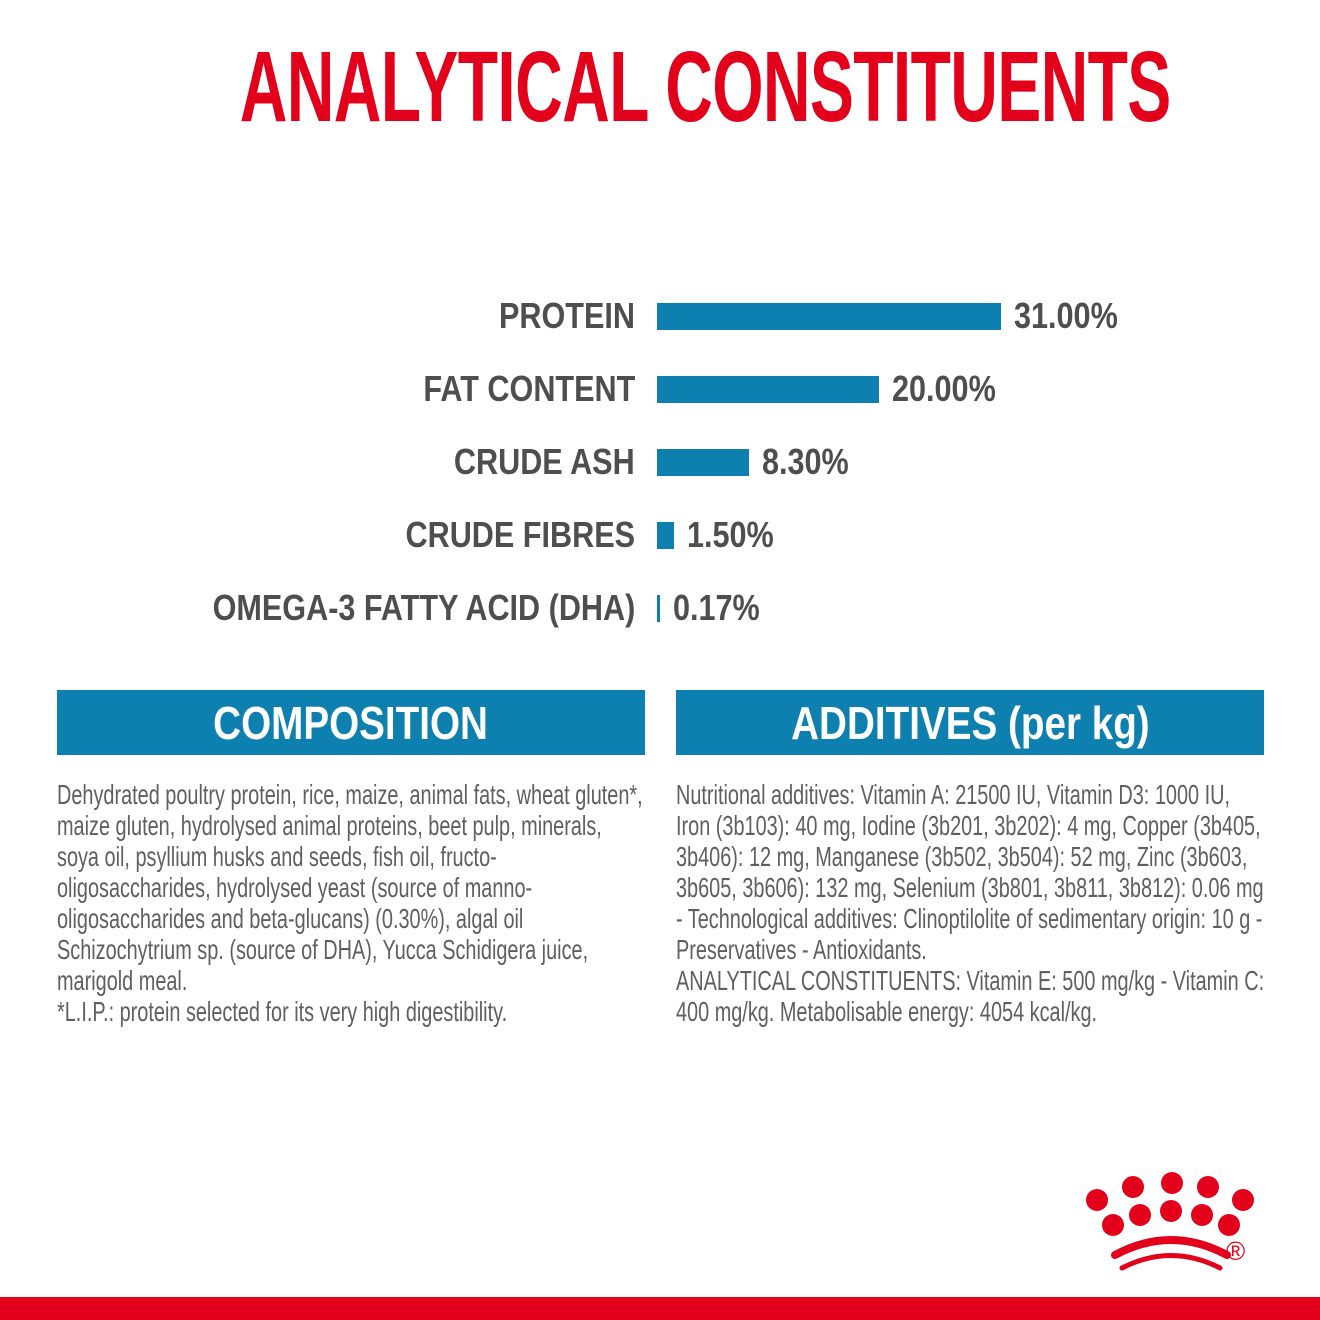 The height and width of the screenshot is (1320, 1320). I want to click on additives-header-label: ADDITIVES (per kg), so click(970, 722).